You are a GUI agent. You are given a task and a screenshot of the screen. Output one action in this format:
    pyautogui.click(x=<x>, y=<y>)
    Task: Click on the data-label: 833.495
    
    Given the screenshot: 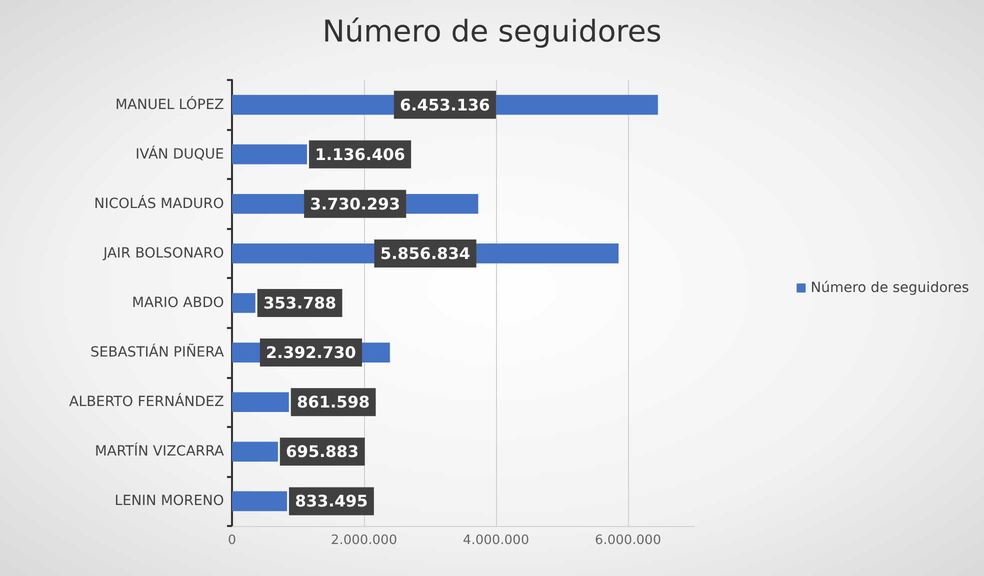 What is the action you would take?
    pyautogui.click(x=331, y=501)
    